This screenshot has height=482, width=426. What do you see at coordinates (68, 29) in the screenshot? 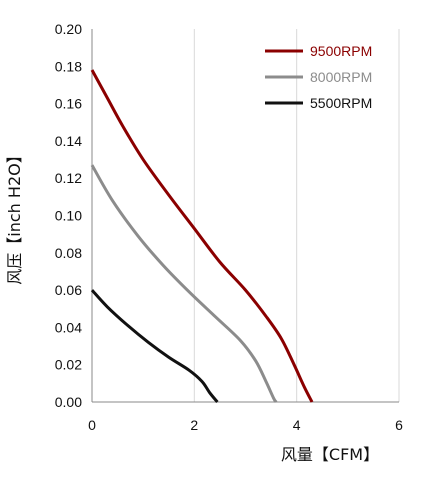
I see `y-tick-label: 0.20` at bounding box center [68, 29].